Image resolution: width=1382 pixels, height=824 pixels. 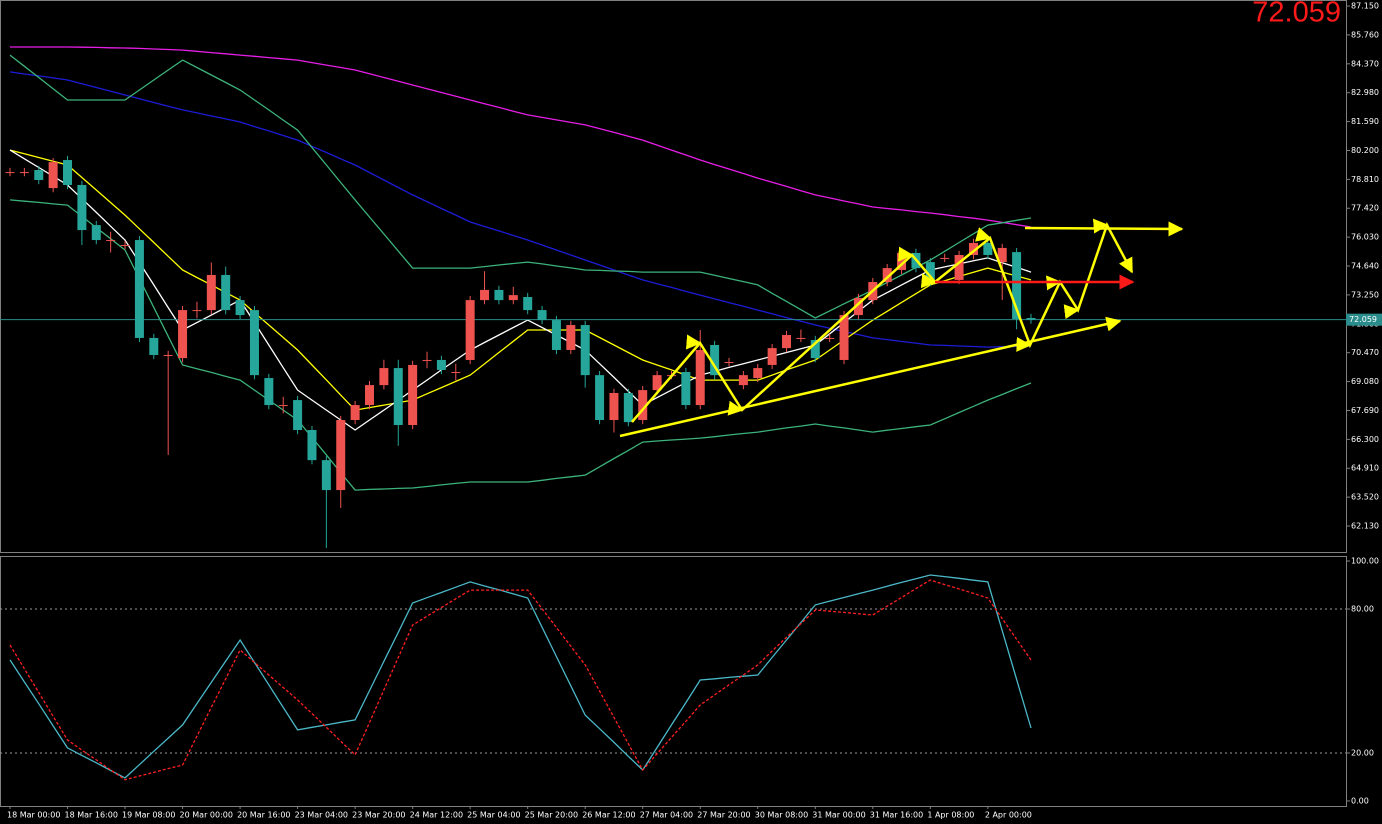 I want to click on x-tick-label: 27 Mar 04:00, so click(x=666, y=815).